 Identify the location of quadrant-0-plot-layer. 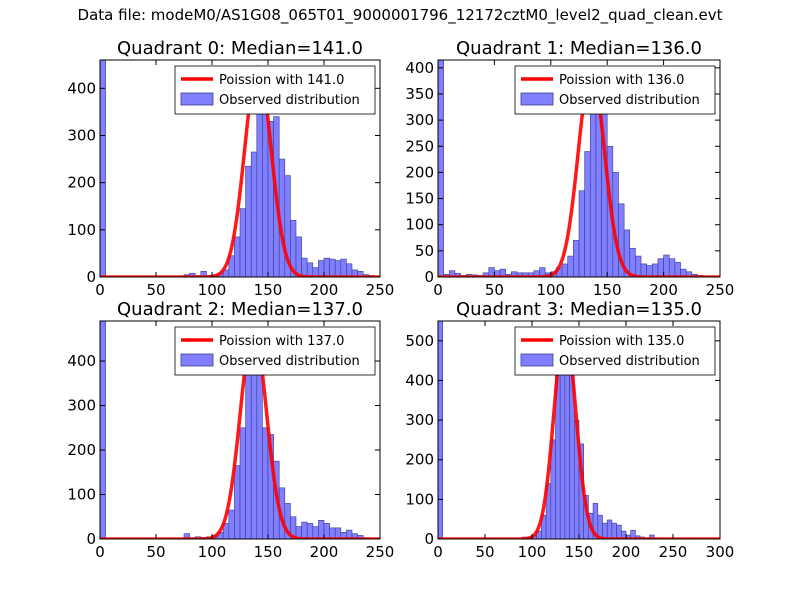
(240, 168).